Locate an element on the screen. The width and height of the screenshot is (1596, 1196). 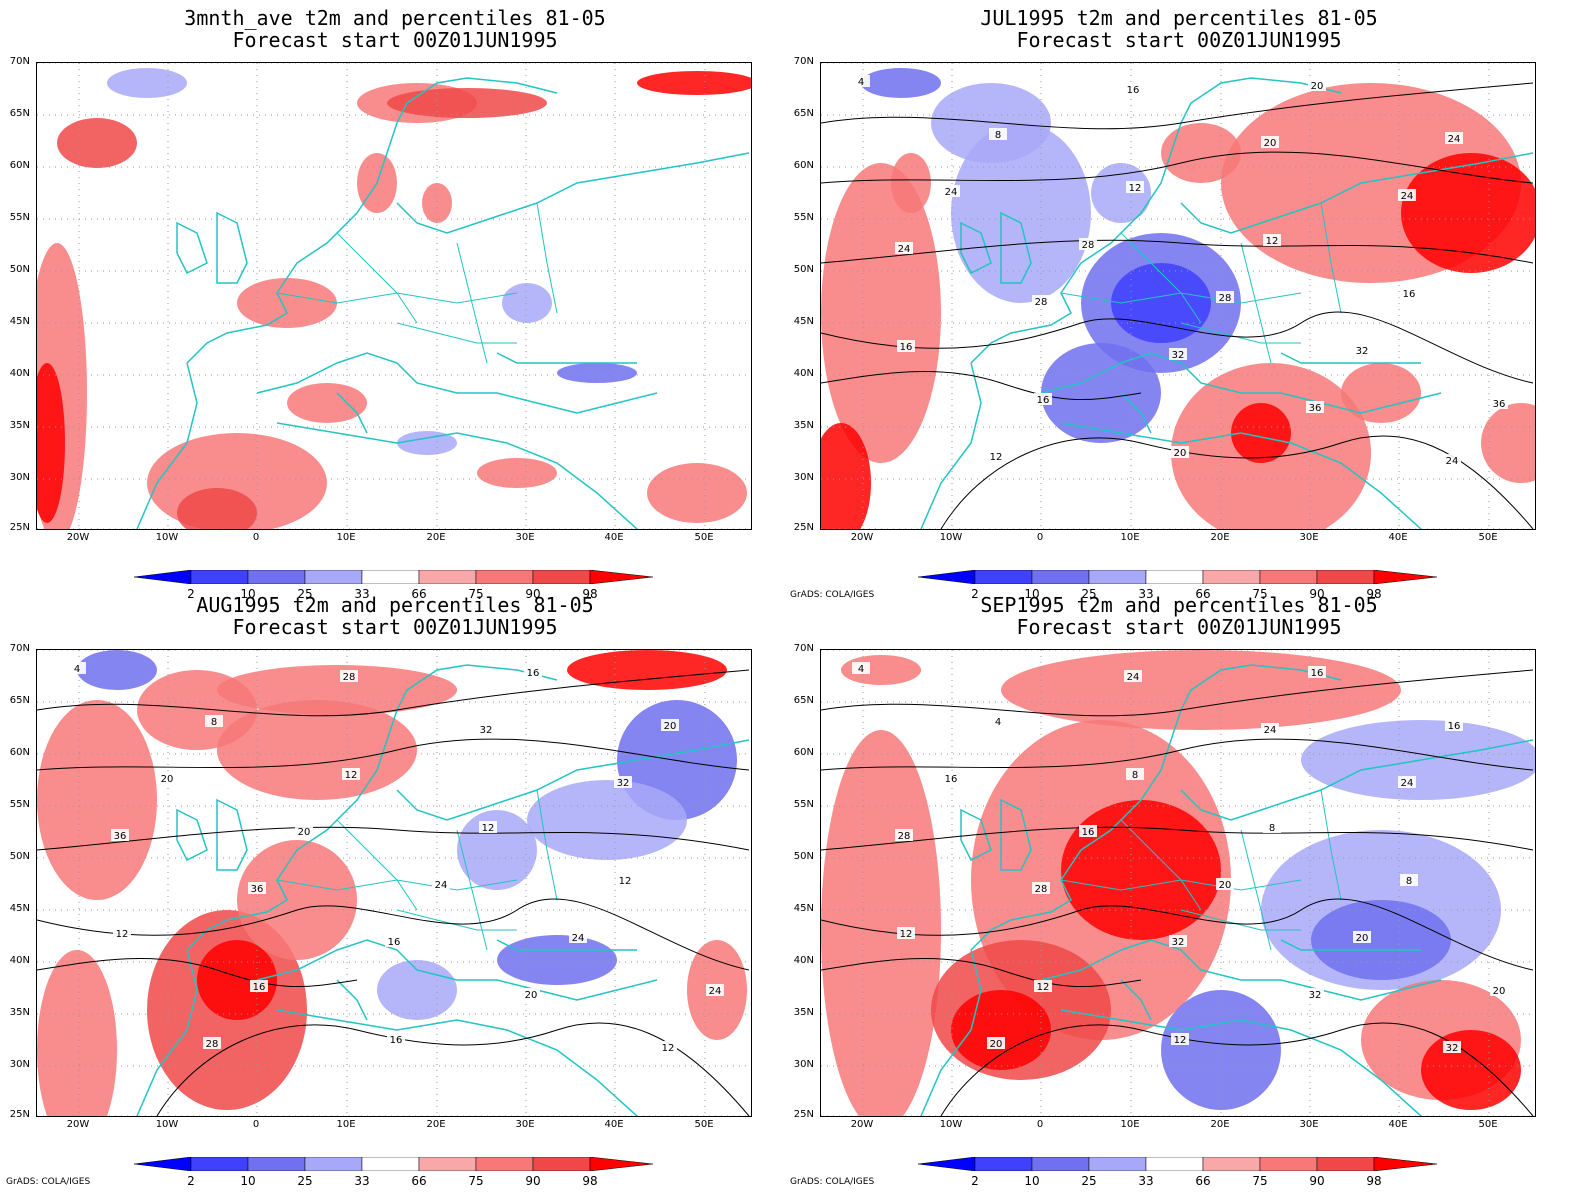
lat-label: 35N is located at coordinates (803, 1012).